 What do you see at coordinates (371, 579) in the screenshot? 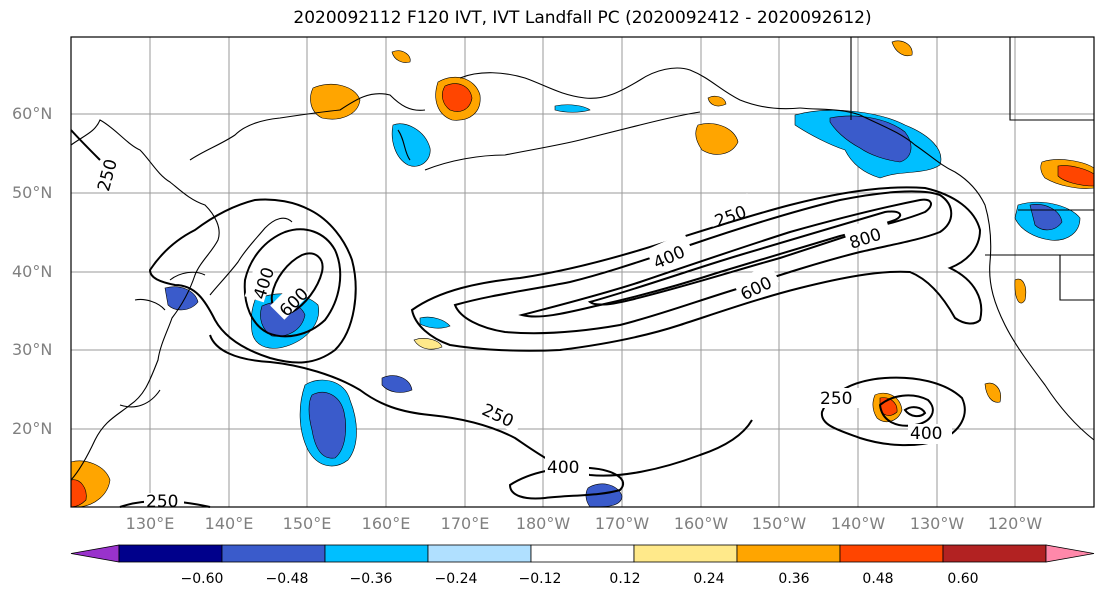
I see `colorbar-tick-label: −0.36` at bounding box center [371, 579].